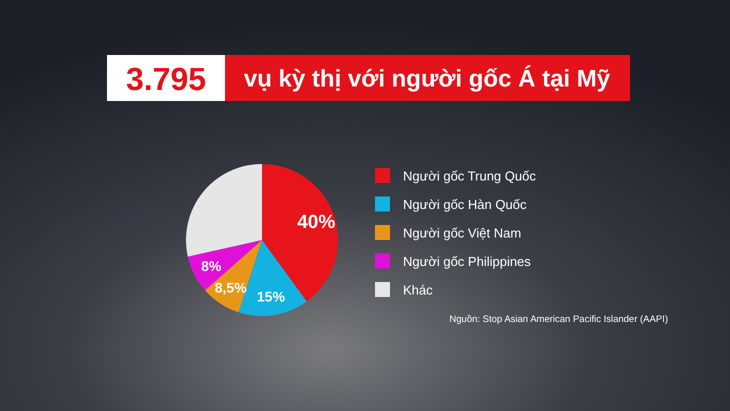 This screenshot has height=411, width=730. What do you see at coordinates (224, 210) in the screenshot?
I see `pie-slice` at bounding box center [224, 210].